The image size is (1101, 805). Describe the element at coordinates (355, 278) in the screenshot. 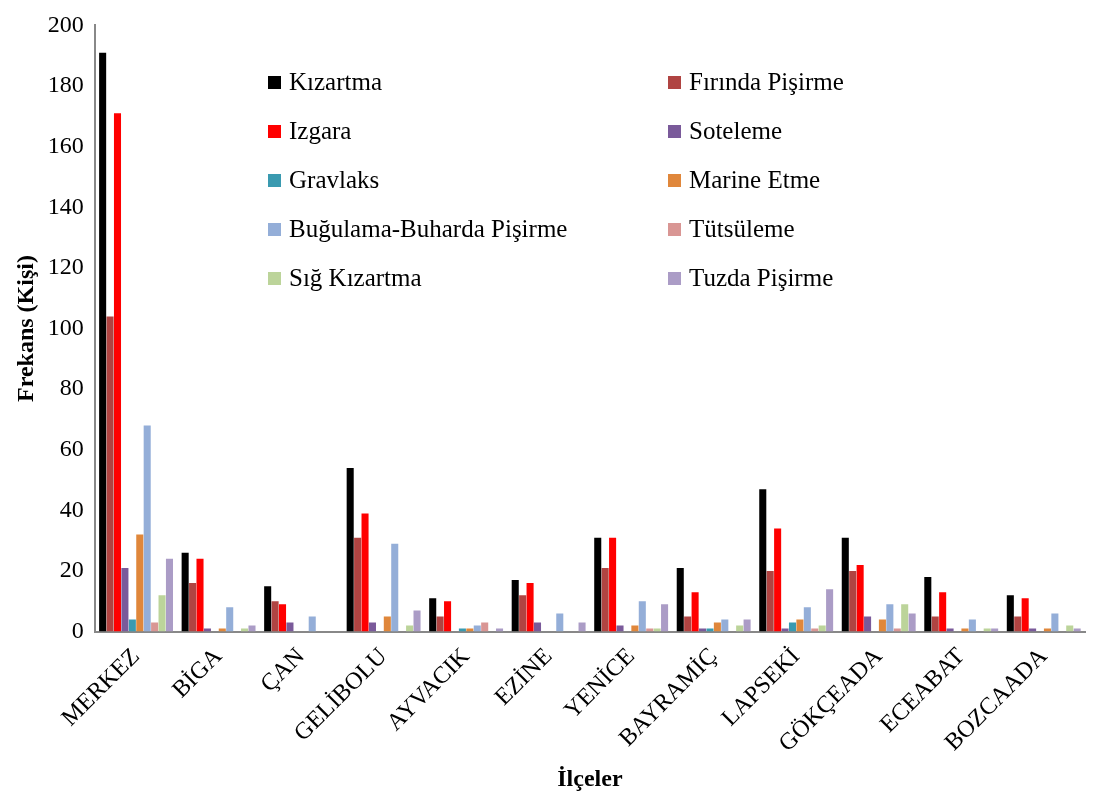

I see `legend-label: Sığ Kızartma` at that location.